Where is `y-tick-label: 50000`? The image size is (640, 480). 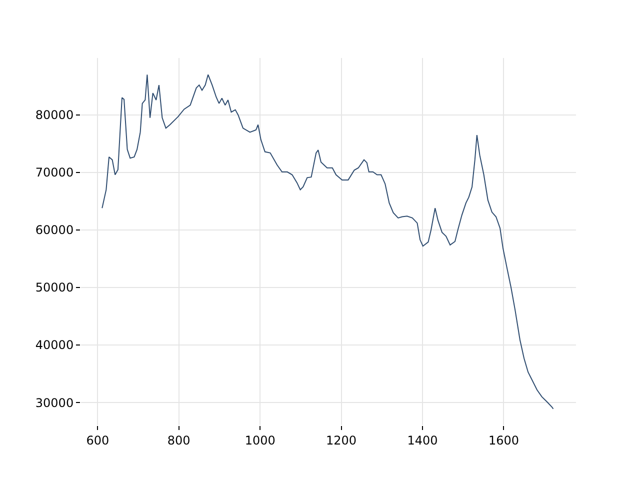 y-tick-label: 50000 is located at coordinates (54, 287).